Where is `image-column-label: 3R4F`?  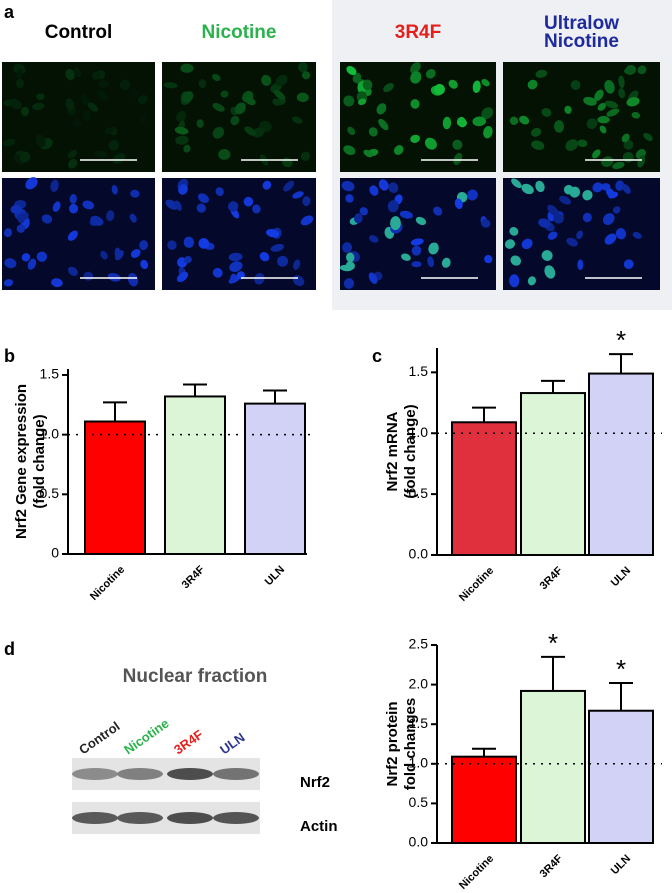
image-column-label: 3R4F is located at coordinates (418, 32).